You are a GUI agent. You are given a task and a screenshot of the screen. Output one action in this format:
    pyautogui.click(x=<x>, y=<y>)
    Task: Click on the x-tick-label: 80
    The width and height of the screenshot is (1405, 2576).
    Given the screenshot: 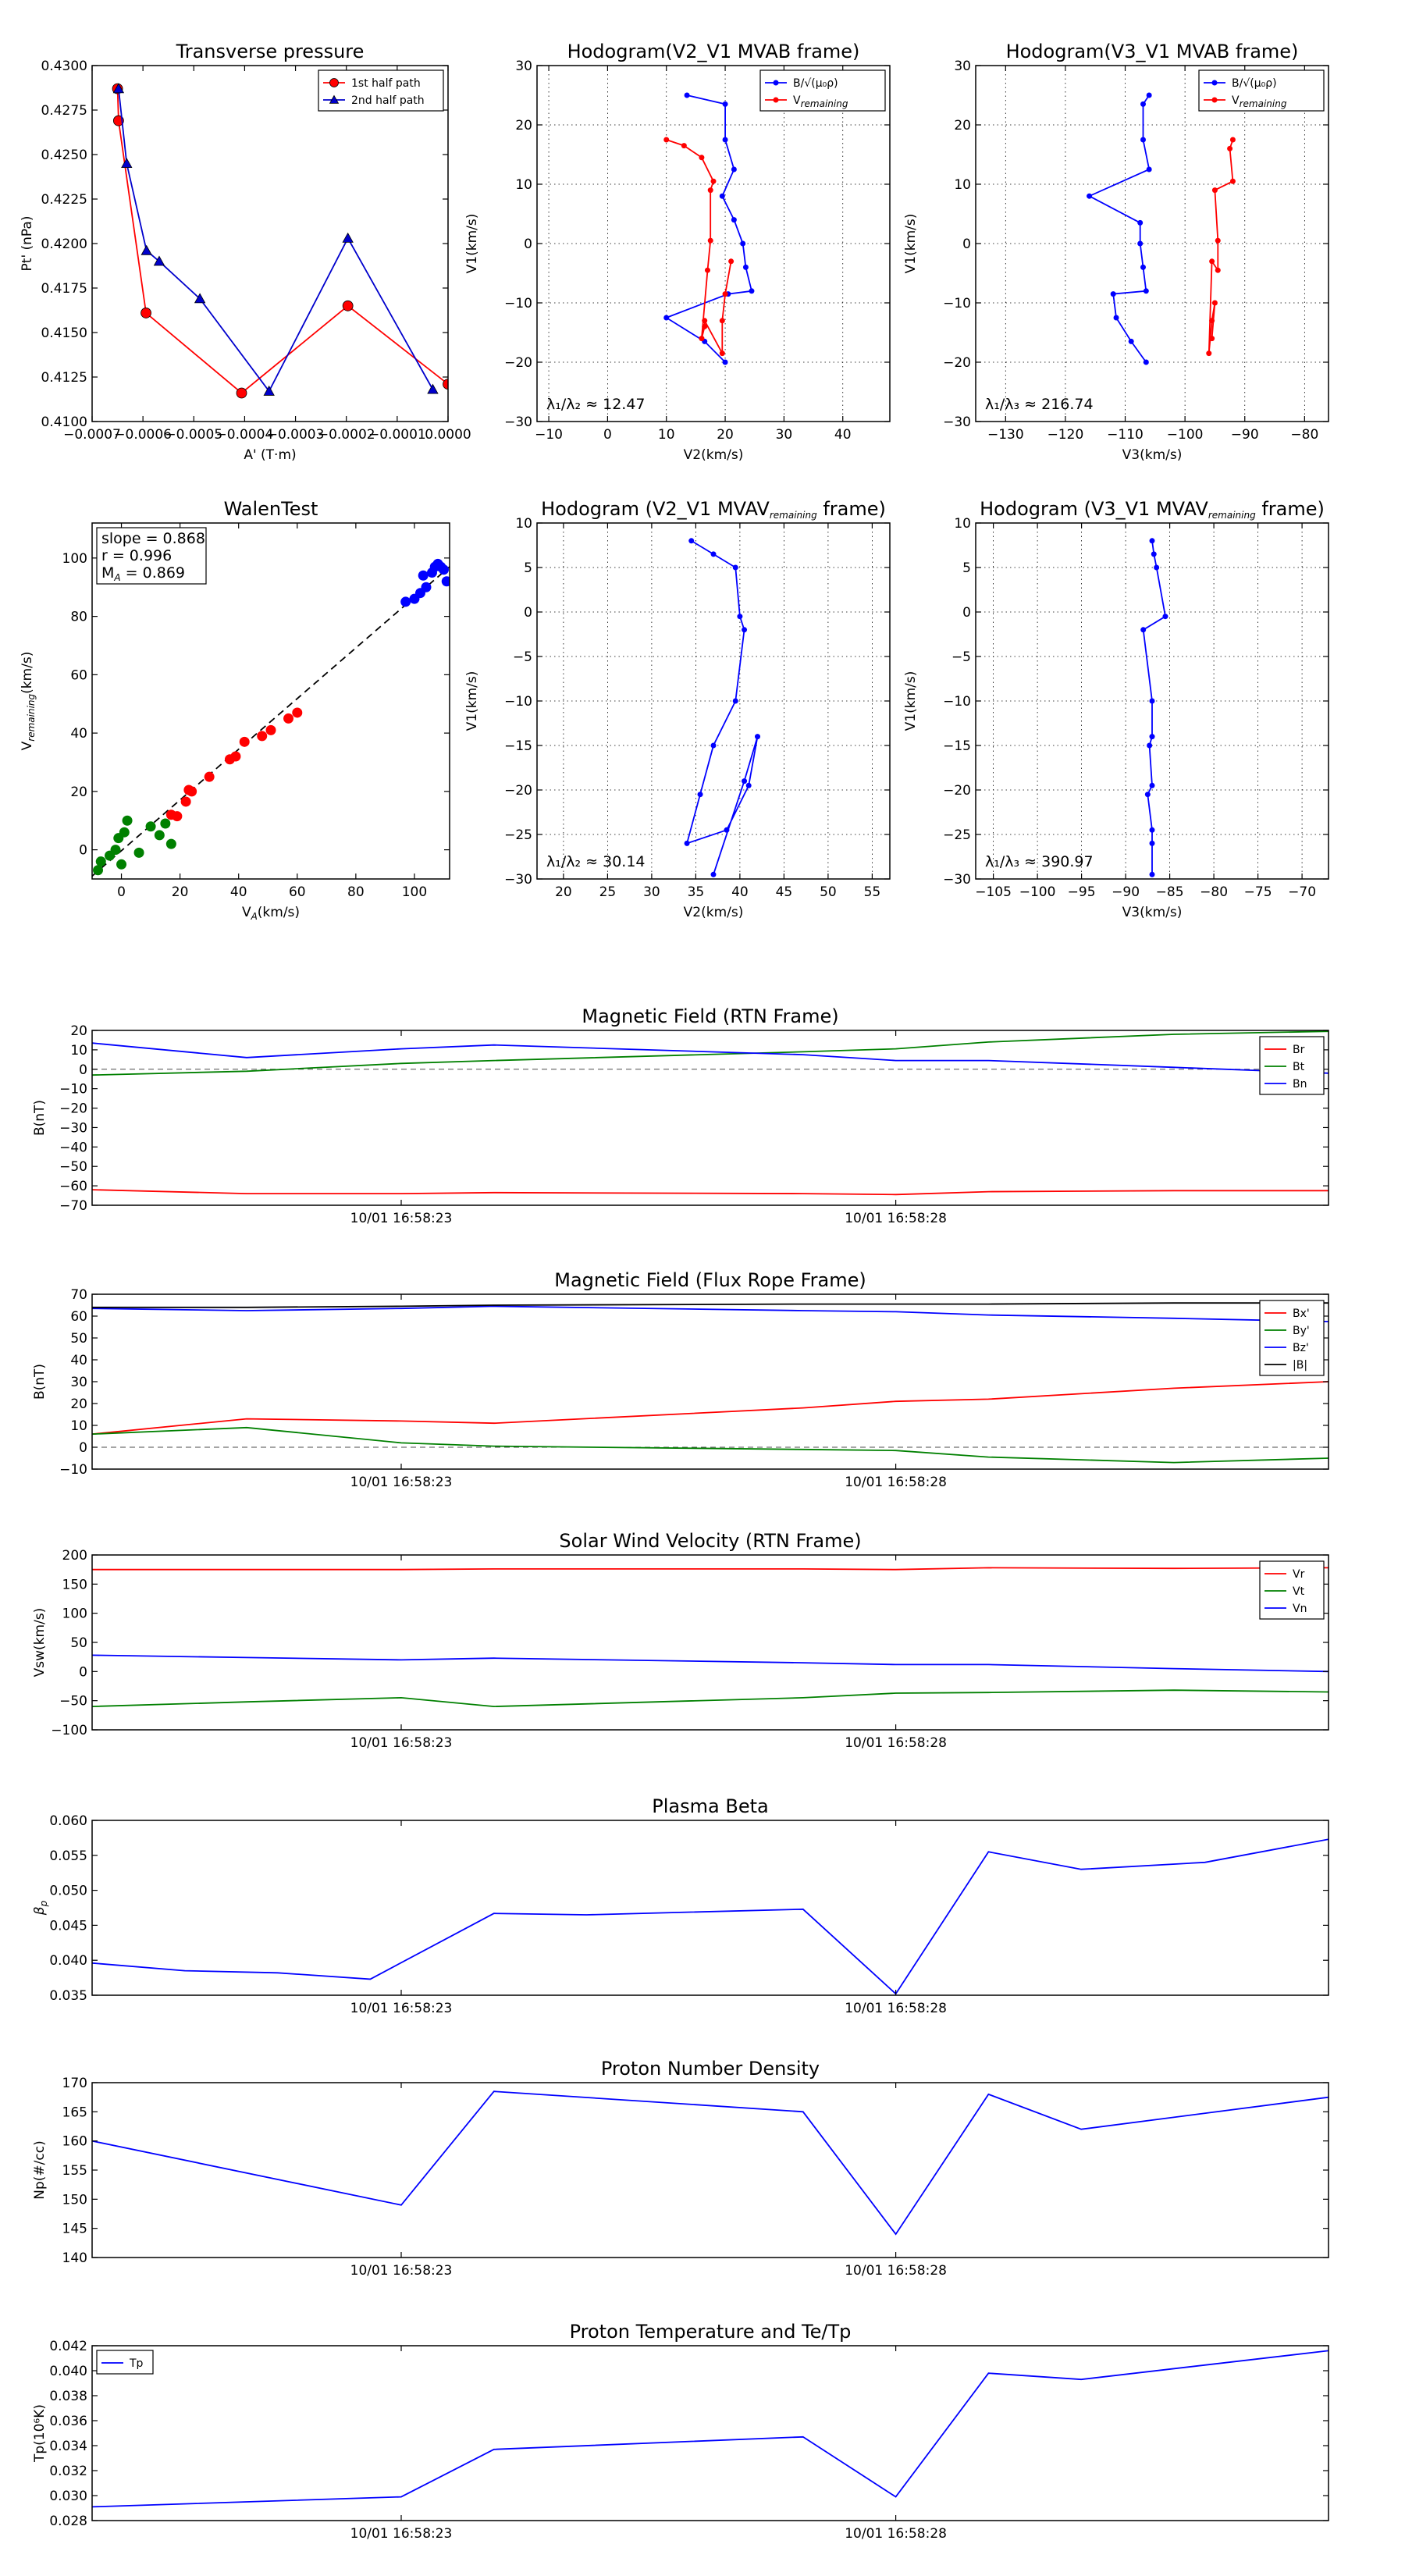 What is the action you would take?
    pyautogui.click(x=356, y=892)
    